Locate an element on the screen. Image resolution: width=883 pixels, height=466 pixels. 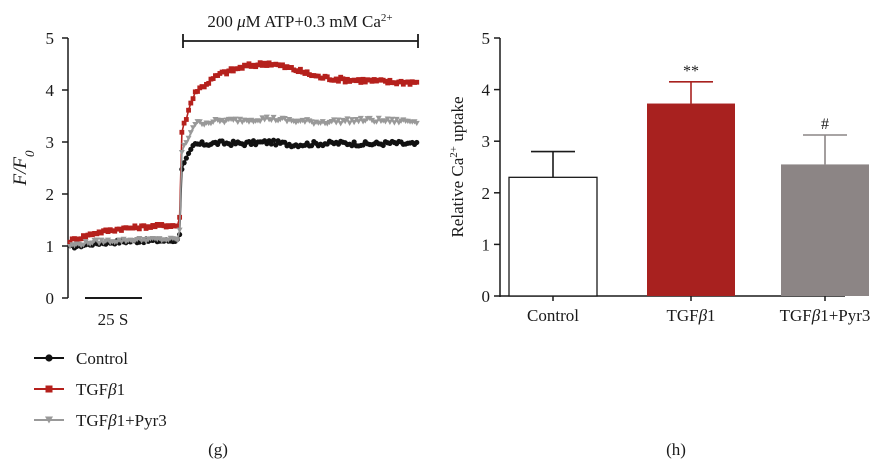
significance-marker: ** is located at coordinates (691, 71).